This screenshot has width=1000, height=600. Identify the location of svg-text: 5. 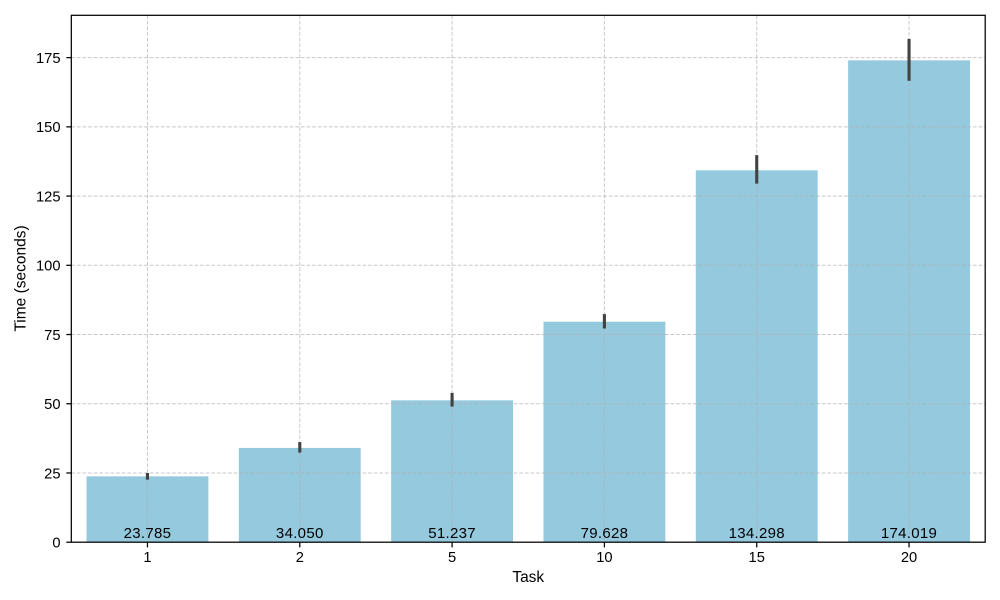
(452, 558).